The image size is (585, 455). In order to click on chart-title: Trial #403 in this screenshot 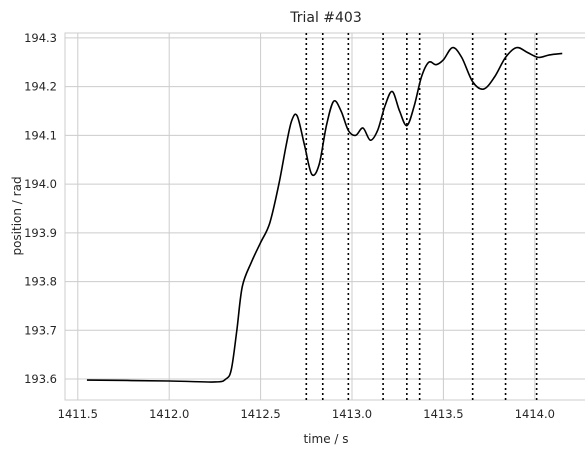, I will do `click(325, 18)`.